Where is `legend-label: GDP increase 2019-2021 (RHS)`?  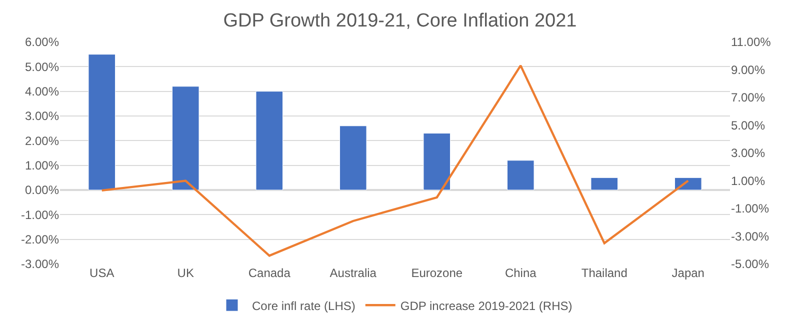
legend-label: GDP increase 2019-2021 (RHS) is located at coordinates (486, 305).